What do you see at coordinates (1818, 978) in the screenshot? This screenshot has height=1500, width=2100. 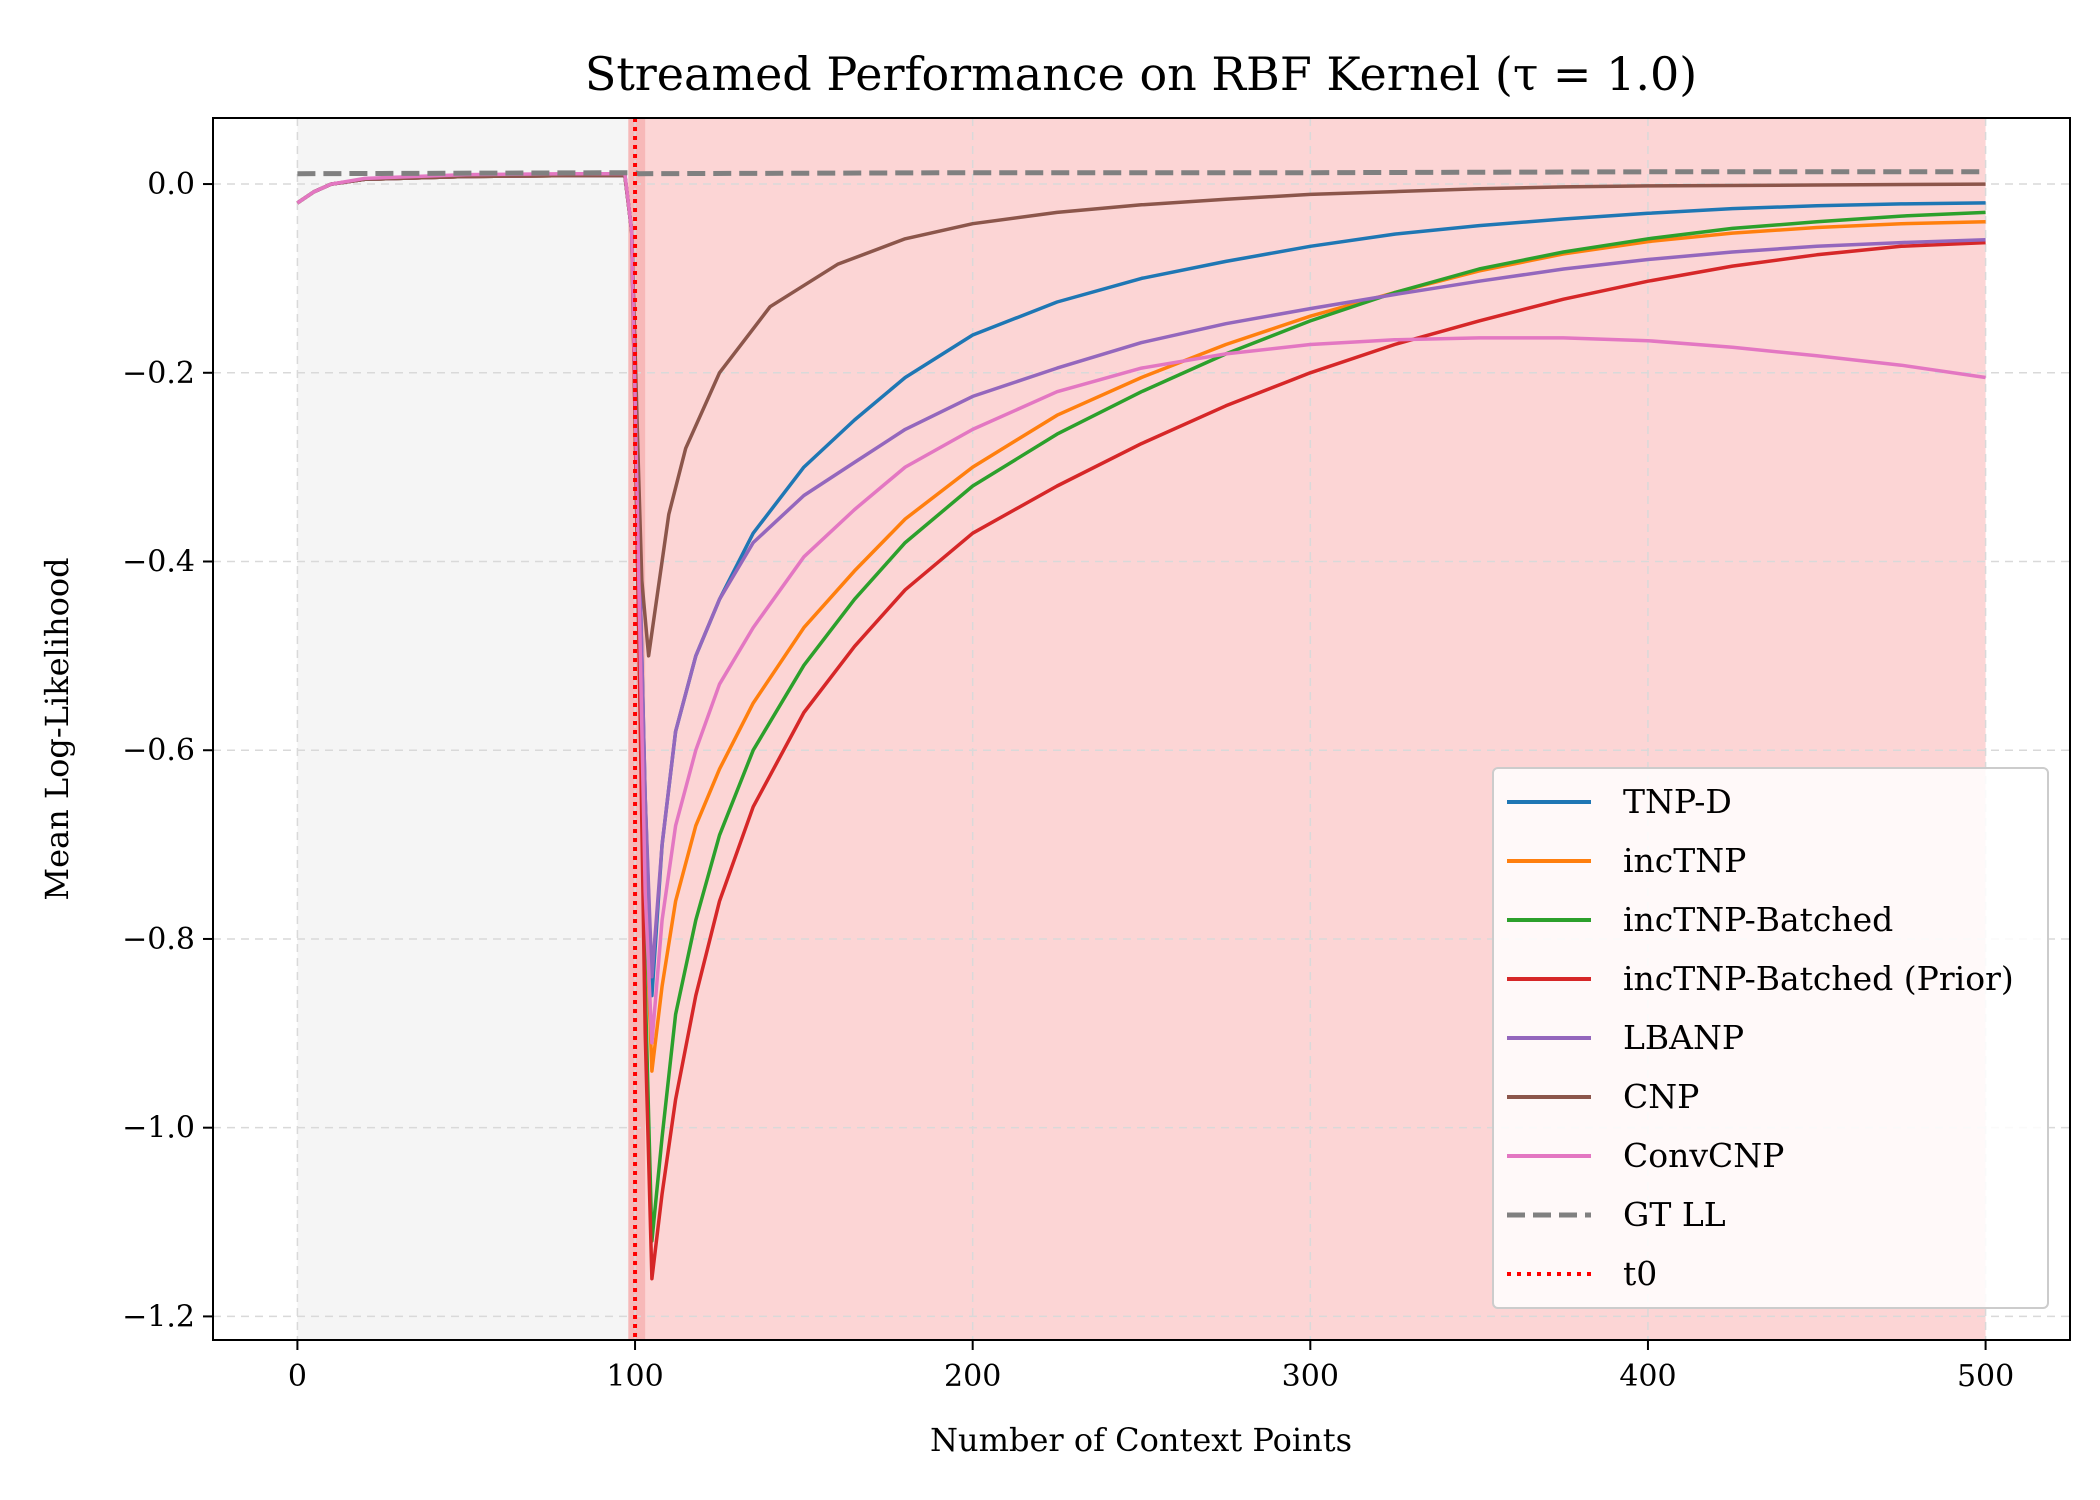 I see `legend-label-inctnp-batched-prior: incTNP-Batched (Prior)` at bounding box center [1818, 978].